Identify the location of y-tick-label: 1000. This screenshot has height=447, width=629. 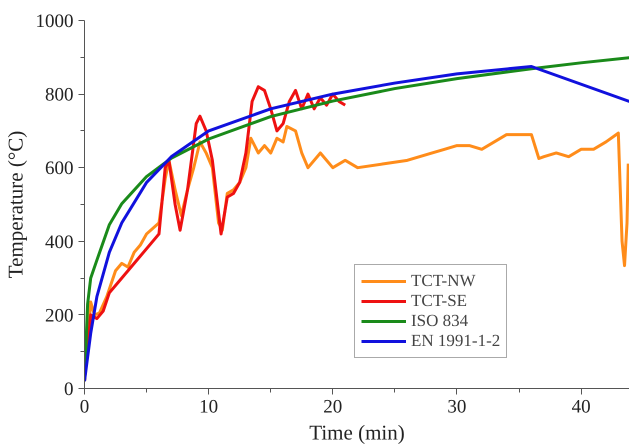
(55, 21).